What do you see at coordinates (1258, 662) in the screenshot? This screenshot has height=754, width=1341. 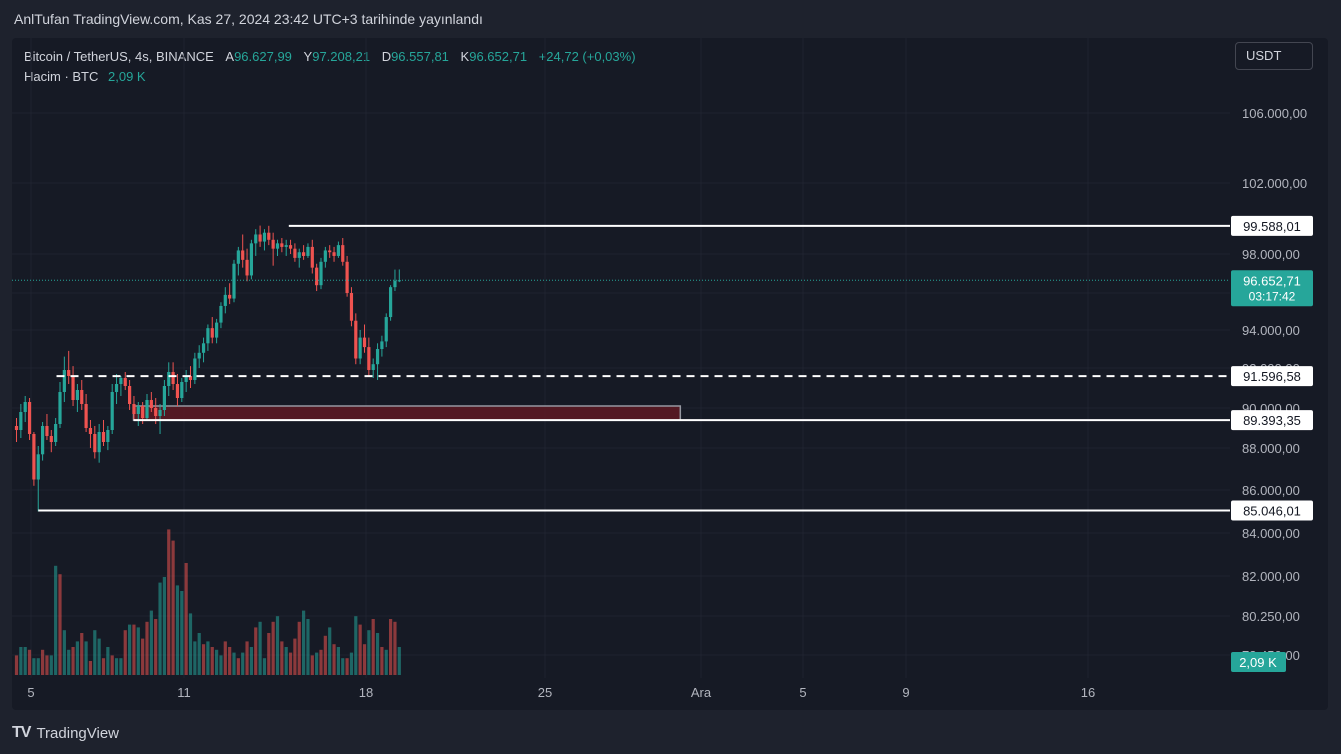 I see `volume-badge-bg` at bounding box center [1258, 662].